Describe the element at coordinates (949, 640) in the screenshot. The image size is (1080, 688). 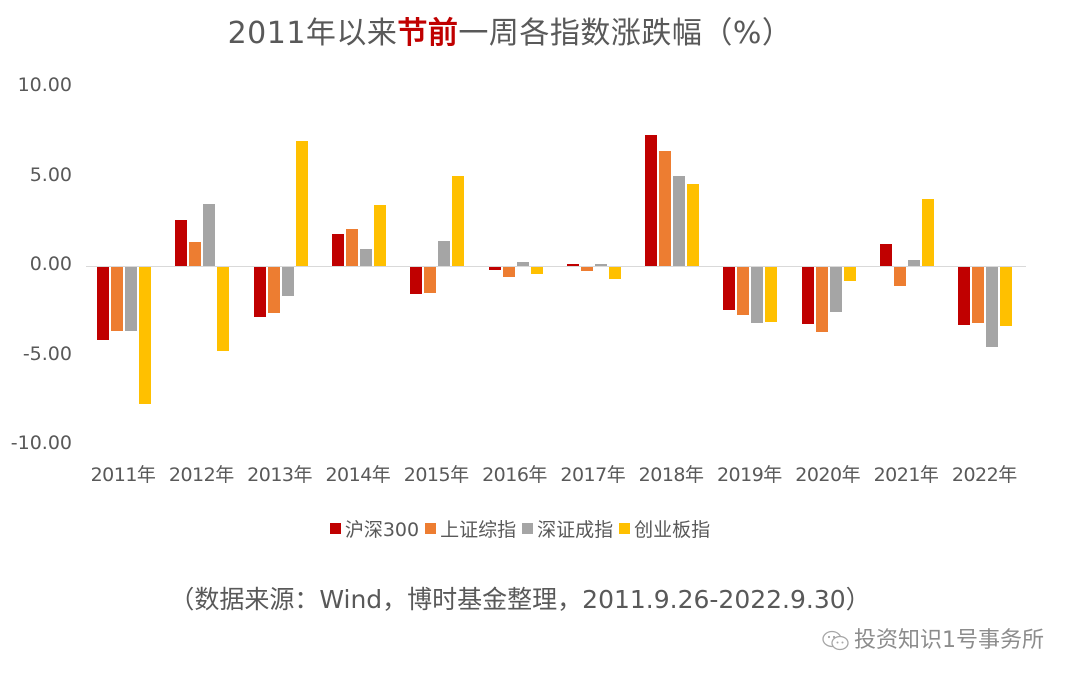
I see `watermark-text: 投资知识1号事务所` at that location.